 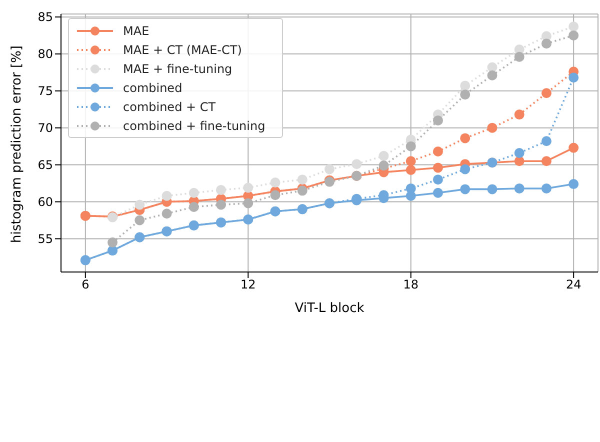 What do you see at coordinates (45, 128) in the screenshot?
I see `y-tick-label: 70` at bounding box center [45, 128].